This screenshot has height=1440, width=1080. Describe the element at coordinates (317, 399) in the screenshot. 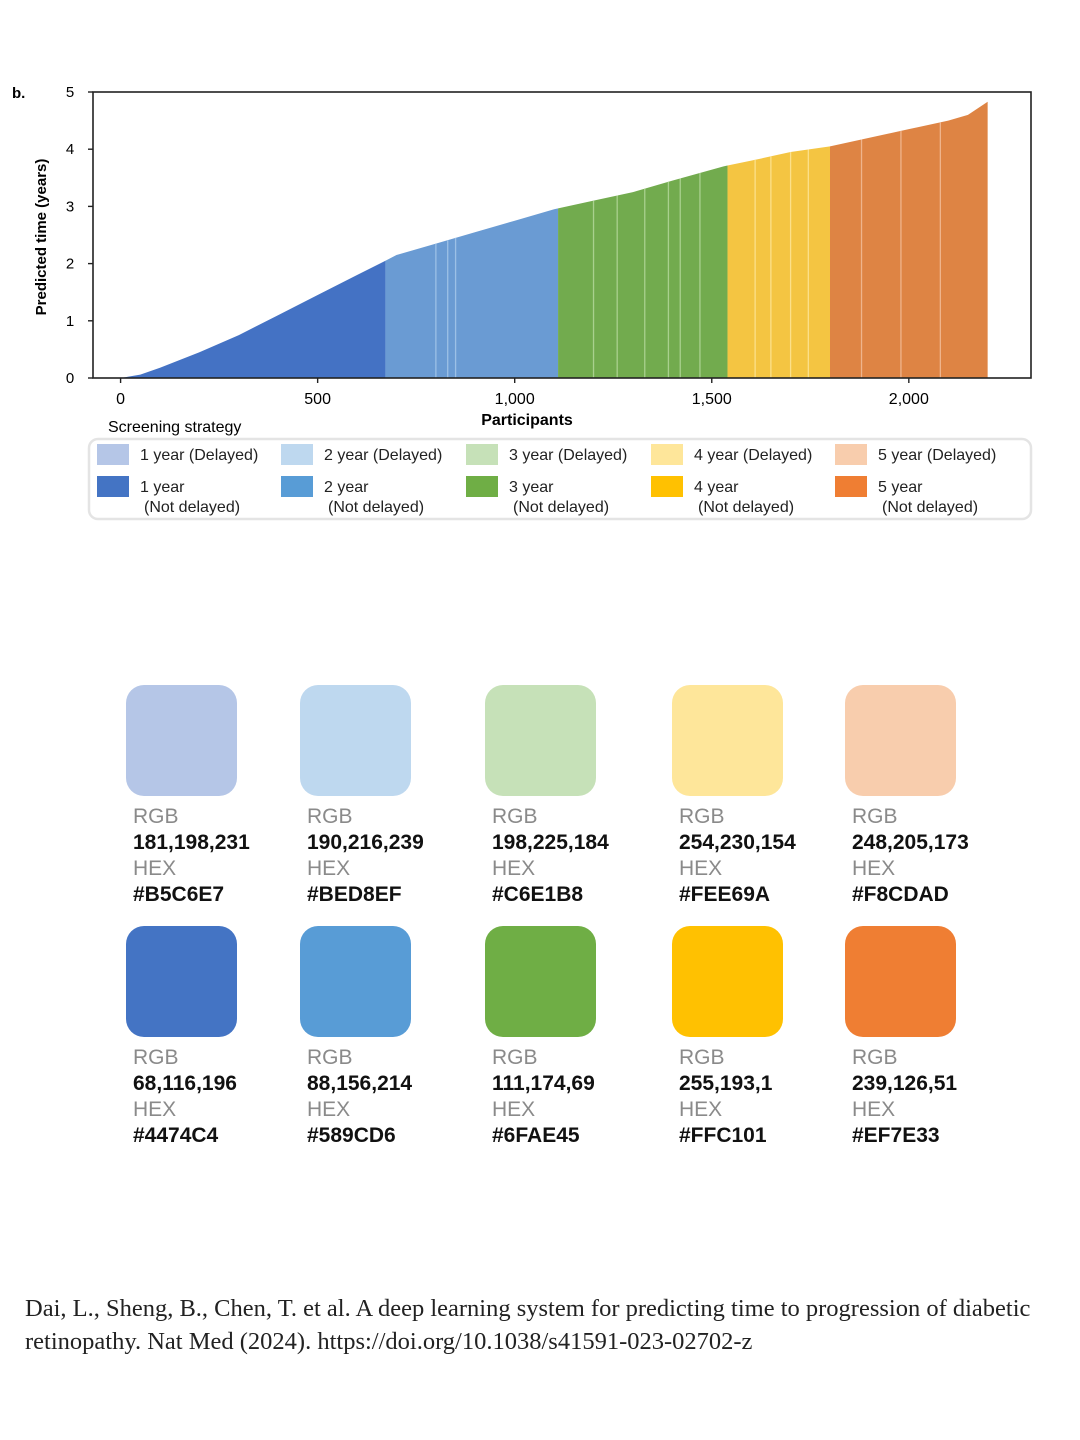

I see `x-tick-label: 500` at that location.